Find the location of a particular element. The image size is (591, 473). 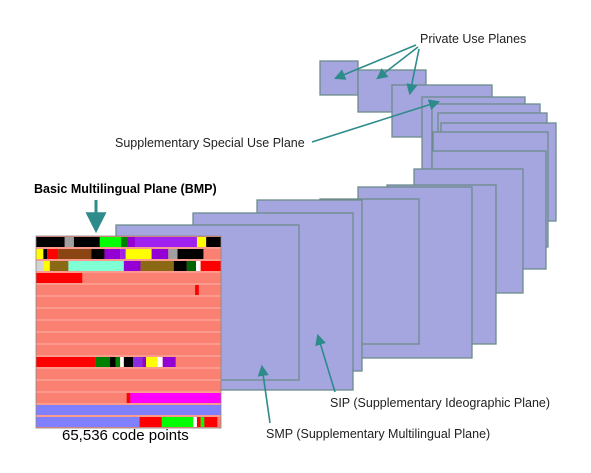

sip-arrow is located at coordinates (325, 363).